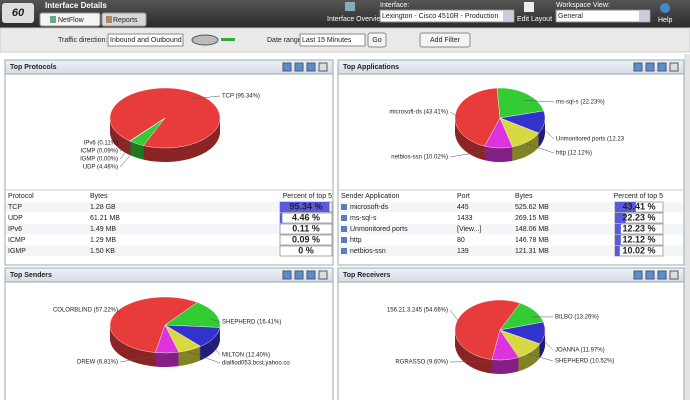 The image size is (690, 400). I want to click on scrollbar, so click(687, 227).